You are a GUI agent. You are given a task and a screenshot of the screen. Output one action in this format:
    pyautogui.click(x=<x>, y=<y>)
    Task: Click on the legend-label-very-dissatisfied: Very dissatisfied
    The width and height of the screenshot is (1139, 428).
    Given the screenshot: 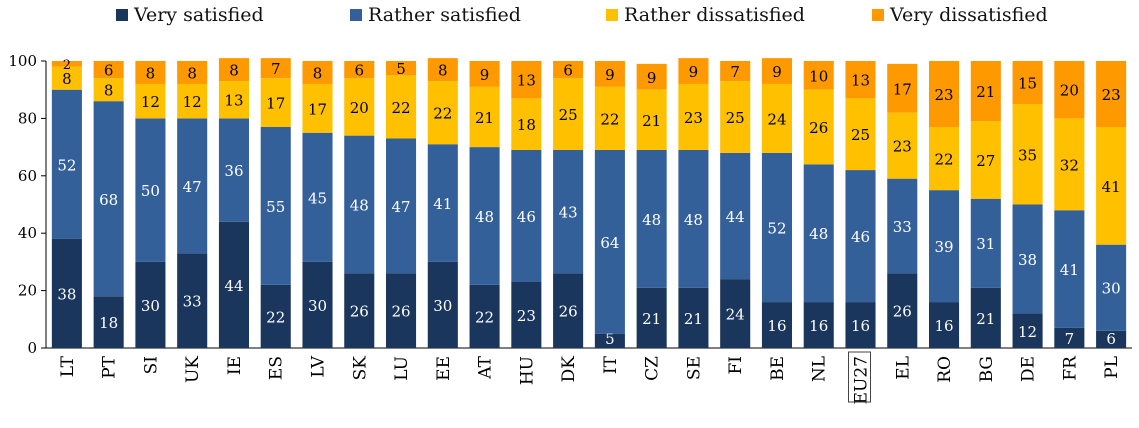 What is the action you would take?
    pyautogui.click(x=969, y=15)
    